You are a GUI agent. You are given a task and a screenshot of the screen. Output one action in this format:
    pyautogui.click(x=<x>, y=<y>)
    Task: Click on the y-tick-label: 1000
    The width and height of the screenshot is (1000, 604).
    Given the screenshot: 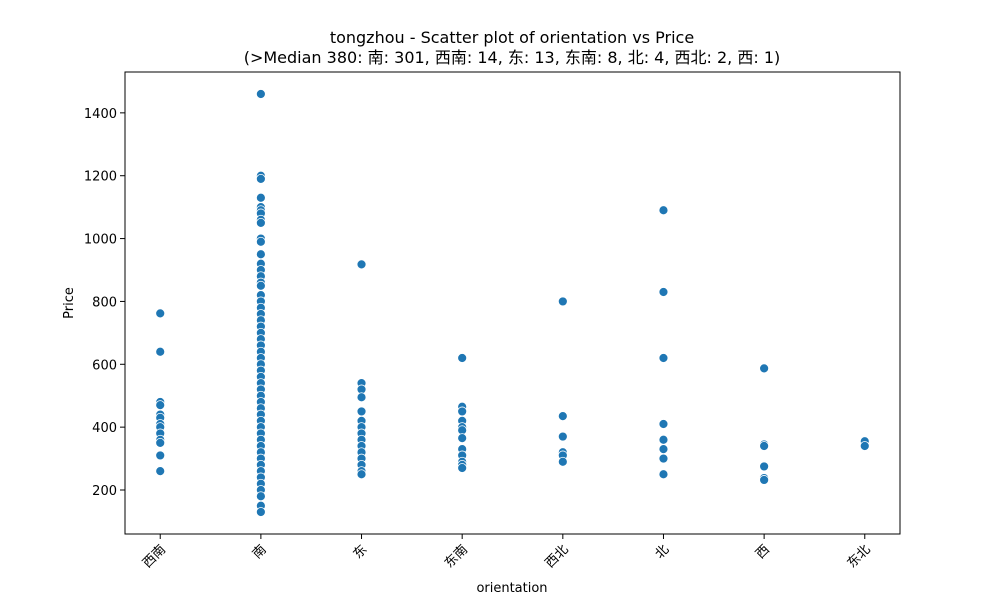 What is the action you would take?
    pyautogui.click(x=100, y=240)
    